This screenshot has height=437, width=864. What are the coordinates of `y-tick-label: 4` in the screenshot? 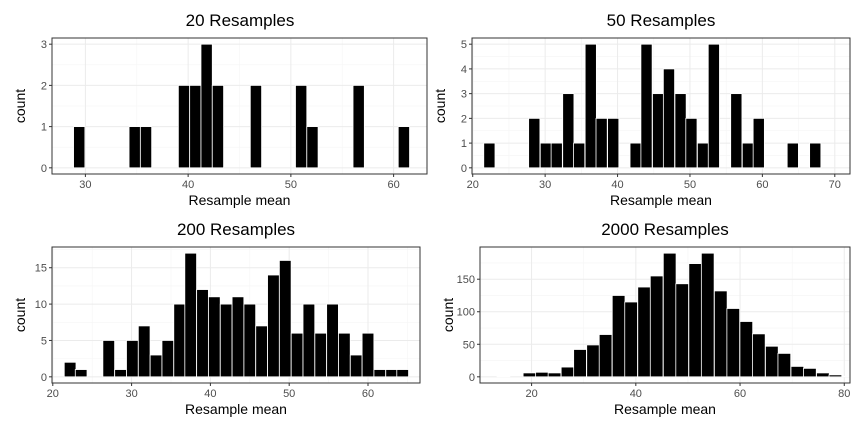 It's located at (464, 70).